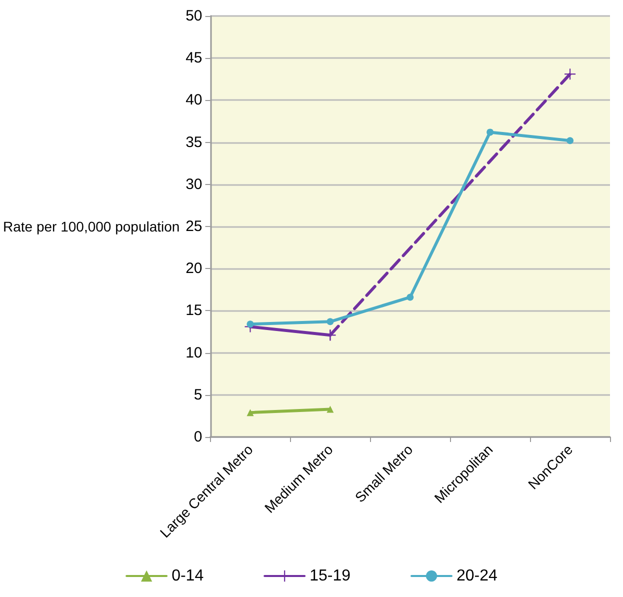 This screenshot has height=597, width=623. What do you see at coordinates (91, 226) in the screenshot?
I see `y-axis-title: Rate per 100,000 population` at bounding box center [91, 226].